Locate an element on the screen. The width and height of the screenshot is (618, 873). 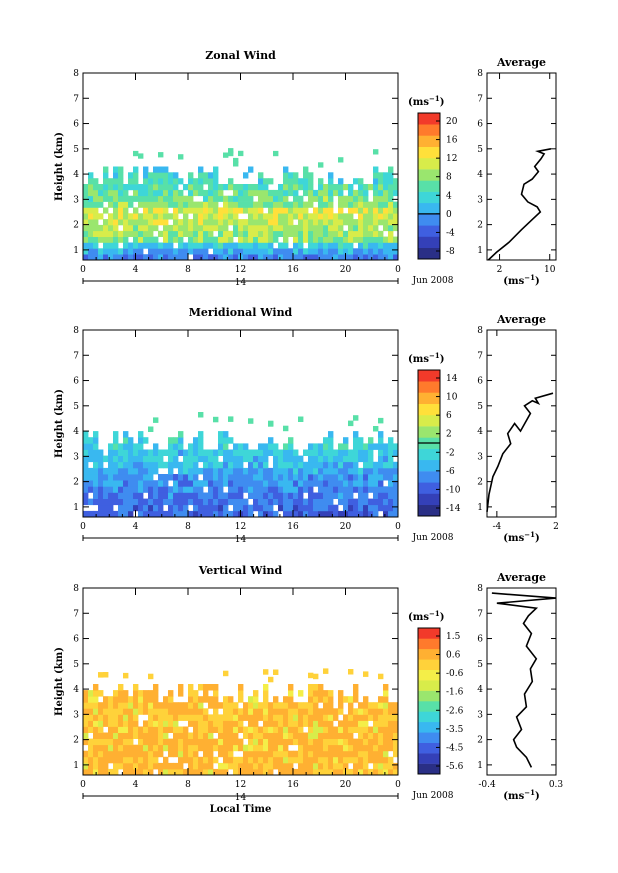
y-tick-label: 7 is located at coordinates (76, 356).